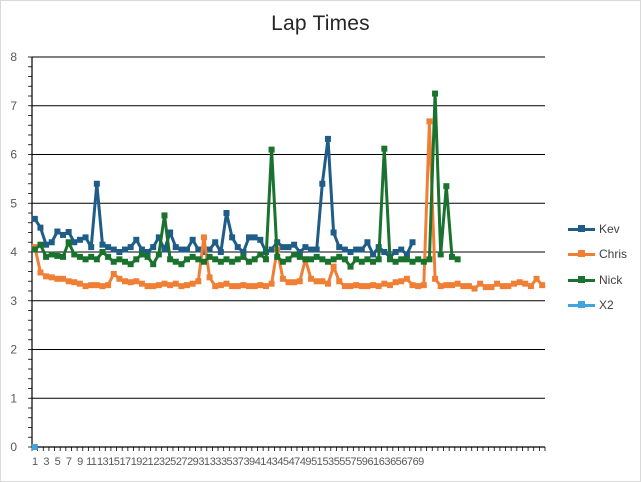  What do you see at coordinates (606, 305) in the screenshot?
I see `legend-label: X2` at bounding box center [606, 305].